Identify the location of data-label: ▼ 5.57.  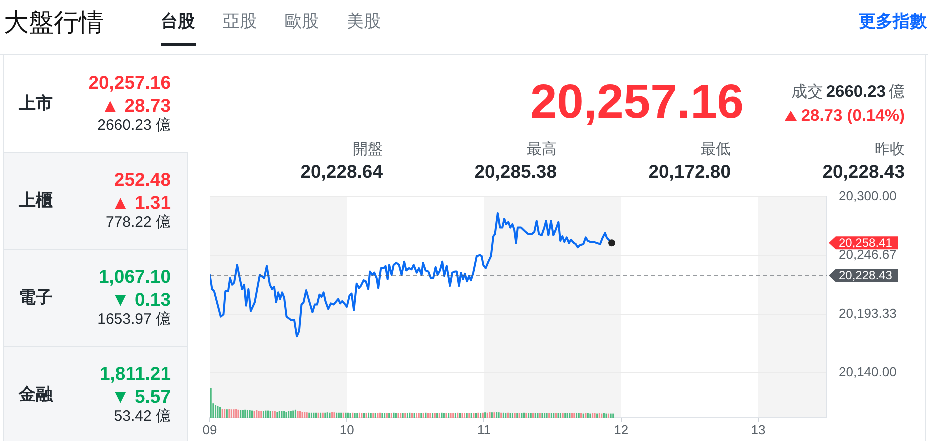
(141, 397).